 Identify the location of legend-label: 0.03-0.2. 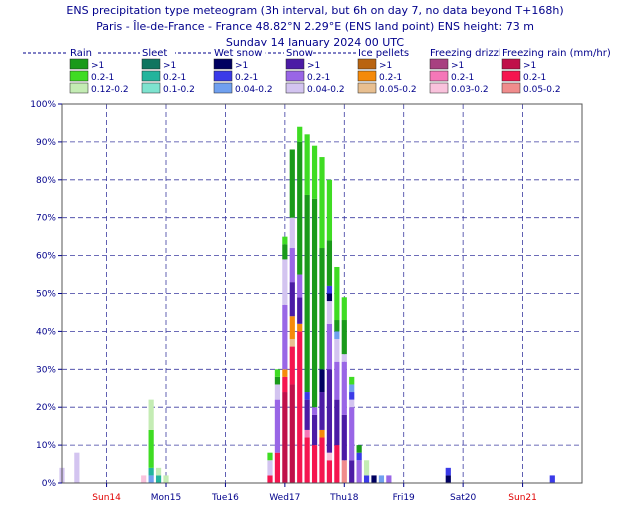
(470, 90).